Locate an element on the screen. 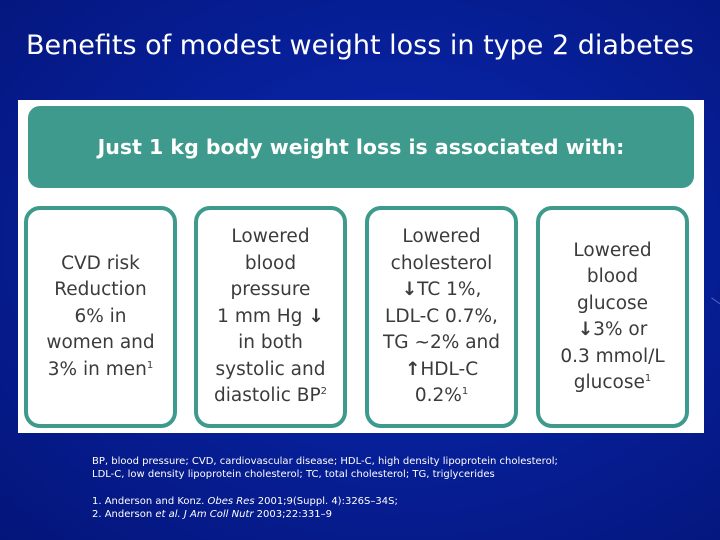 The width and height of the screenshot is (720, 540). card-line: 0.2% is located at coordinates (438, 396).